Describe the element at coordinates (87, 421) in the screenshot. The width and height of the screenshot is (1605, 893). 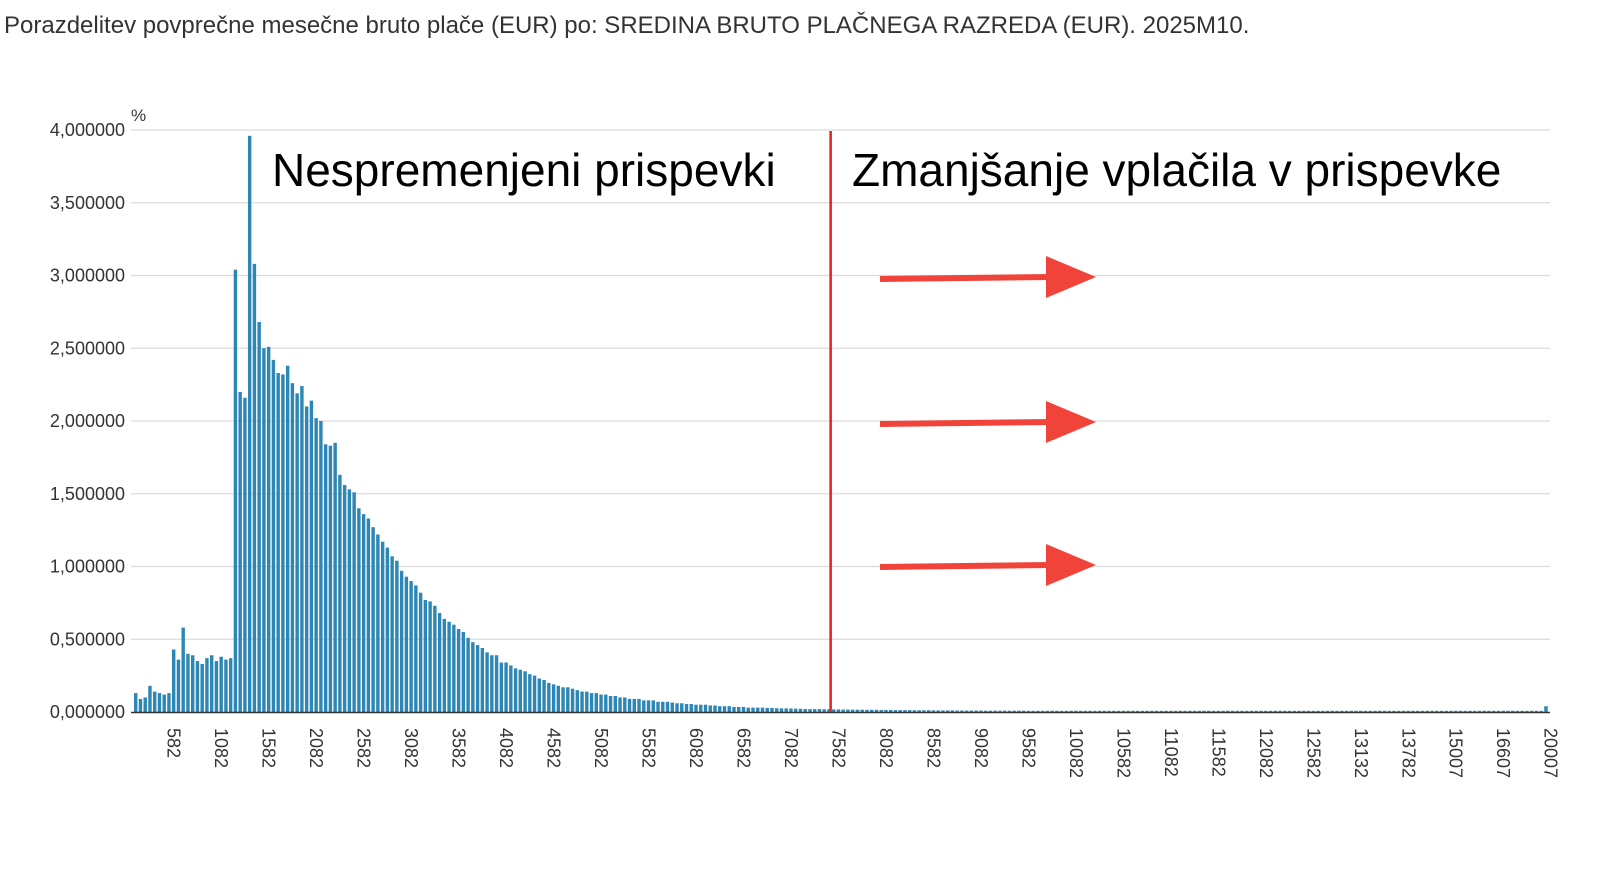
I see `y-tick-label: 2,000000` at that location.